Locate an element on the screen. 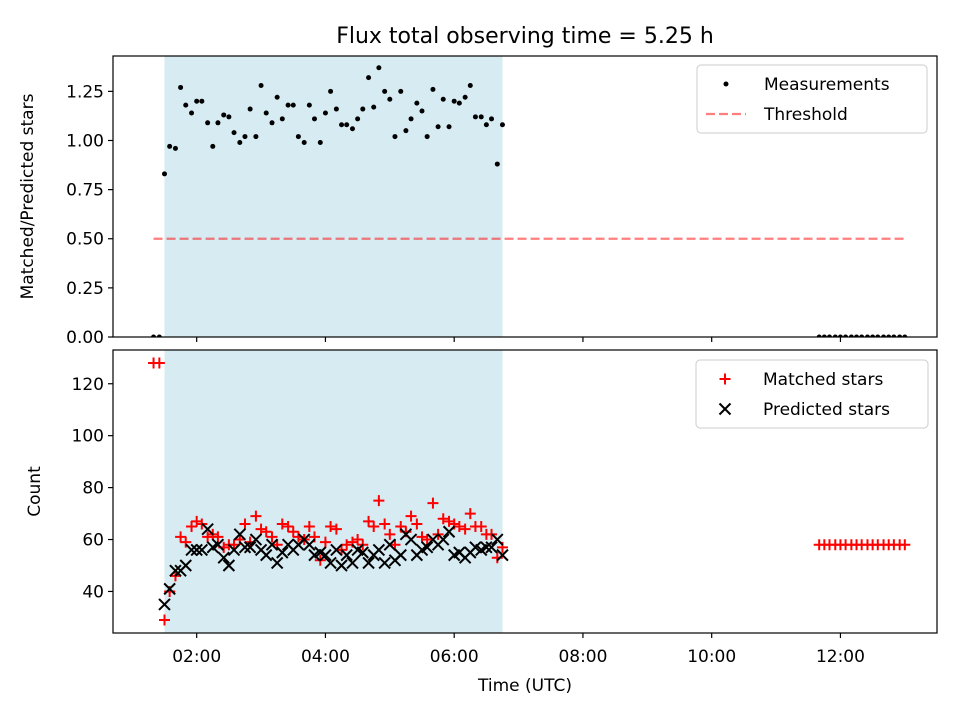  x-axis-label: Time (UTC) is located at coordinates (524, 686).